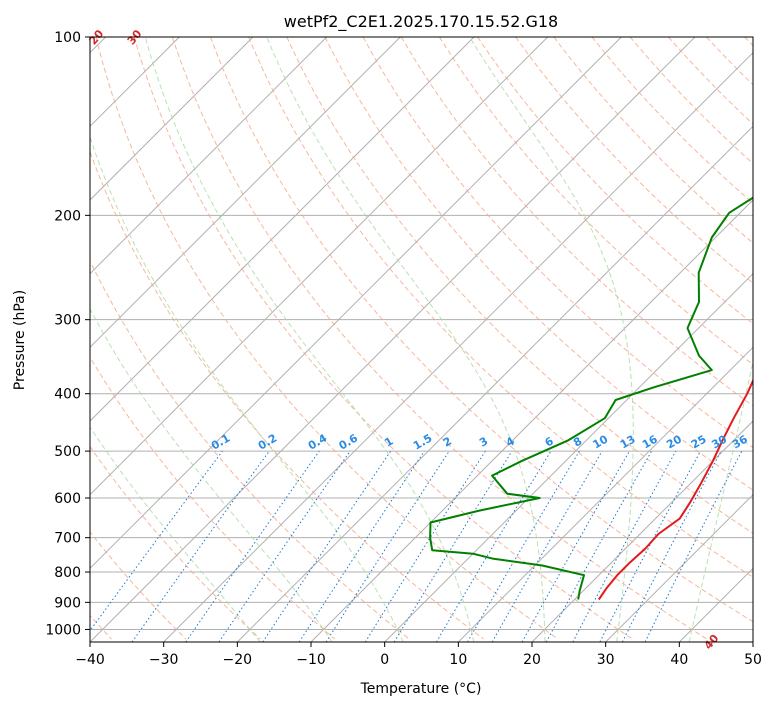 This screenshot has height=708, width=775. I want to click on y-tick-label: 900, so click(67, 603).